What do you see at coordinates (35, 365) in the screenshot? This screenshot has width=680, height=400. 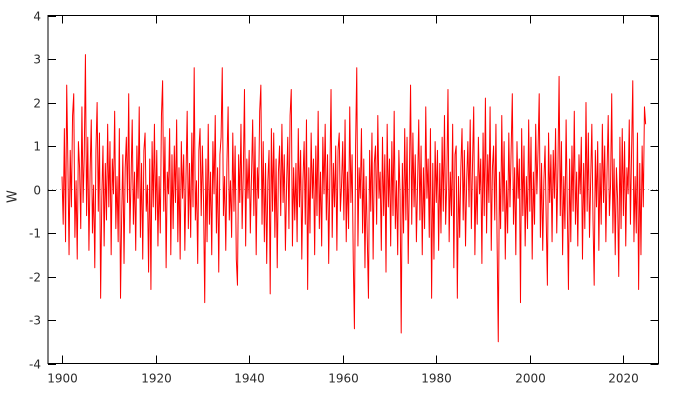 I see `y-tick-label: -4` at bounding box center [35, 365].